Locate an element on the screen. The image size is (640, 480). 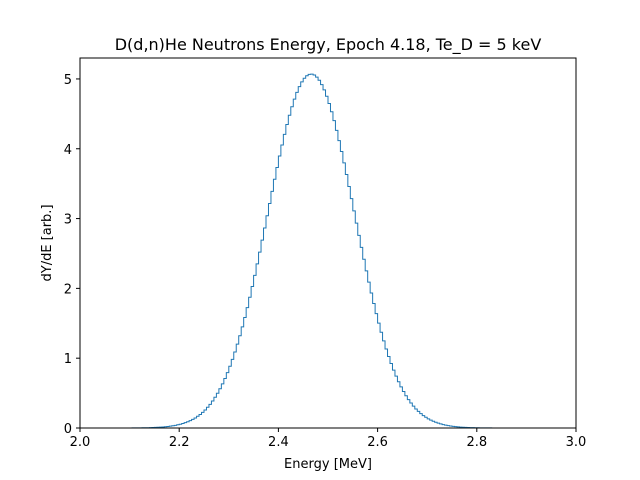
x-tick-label: 2.6 is located at coordinates (377, 442).